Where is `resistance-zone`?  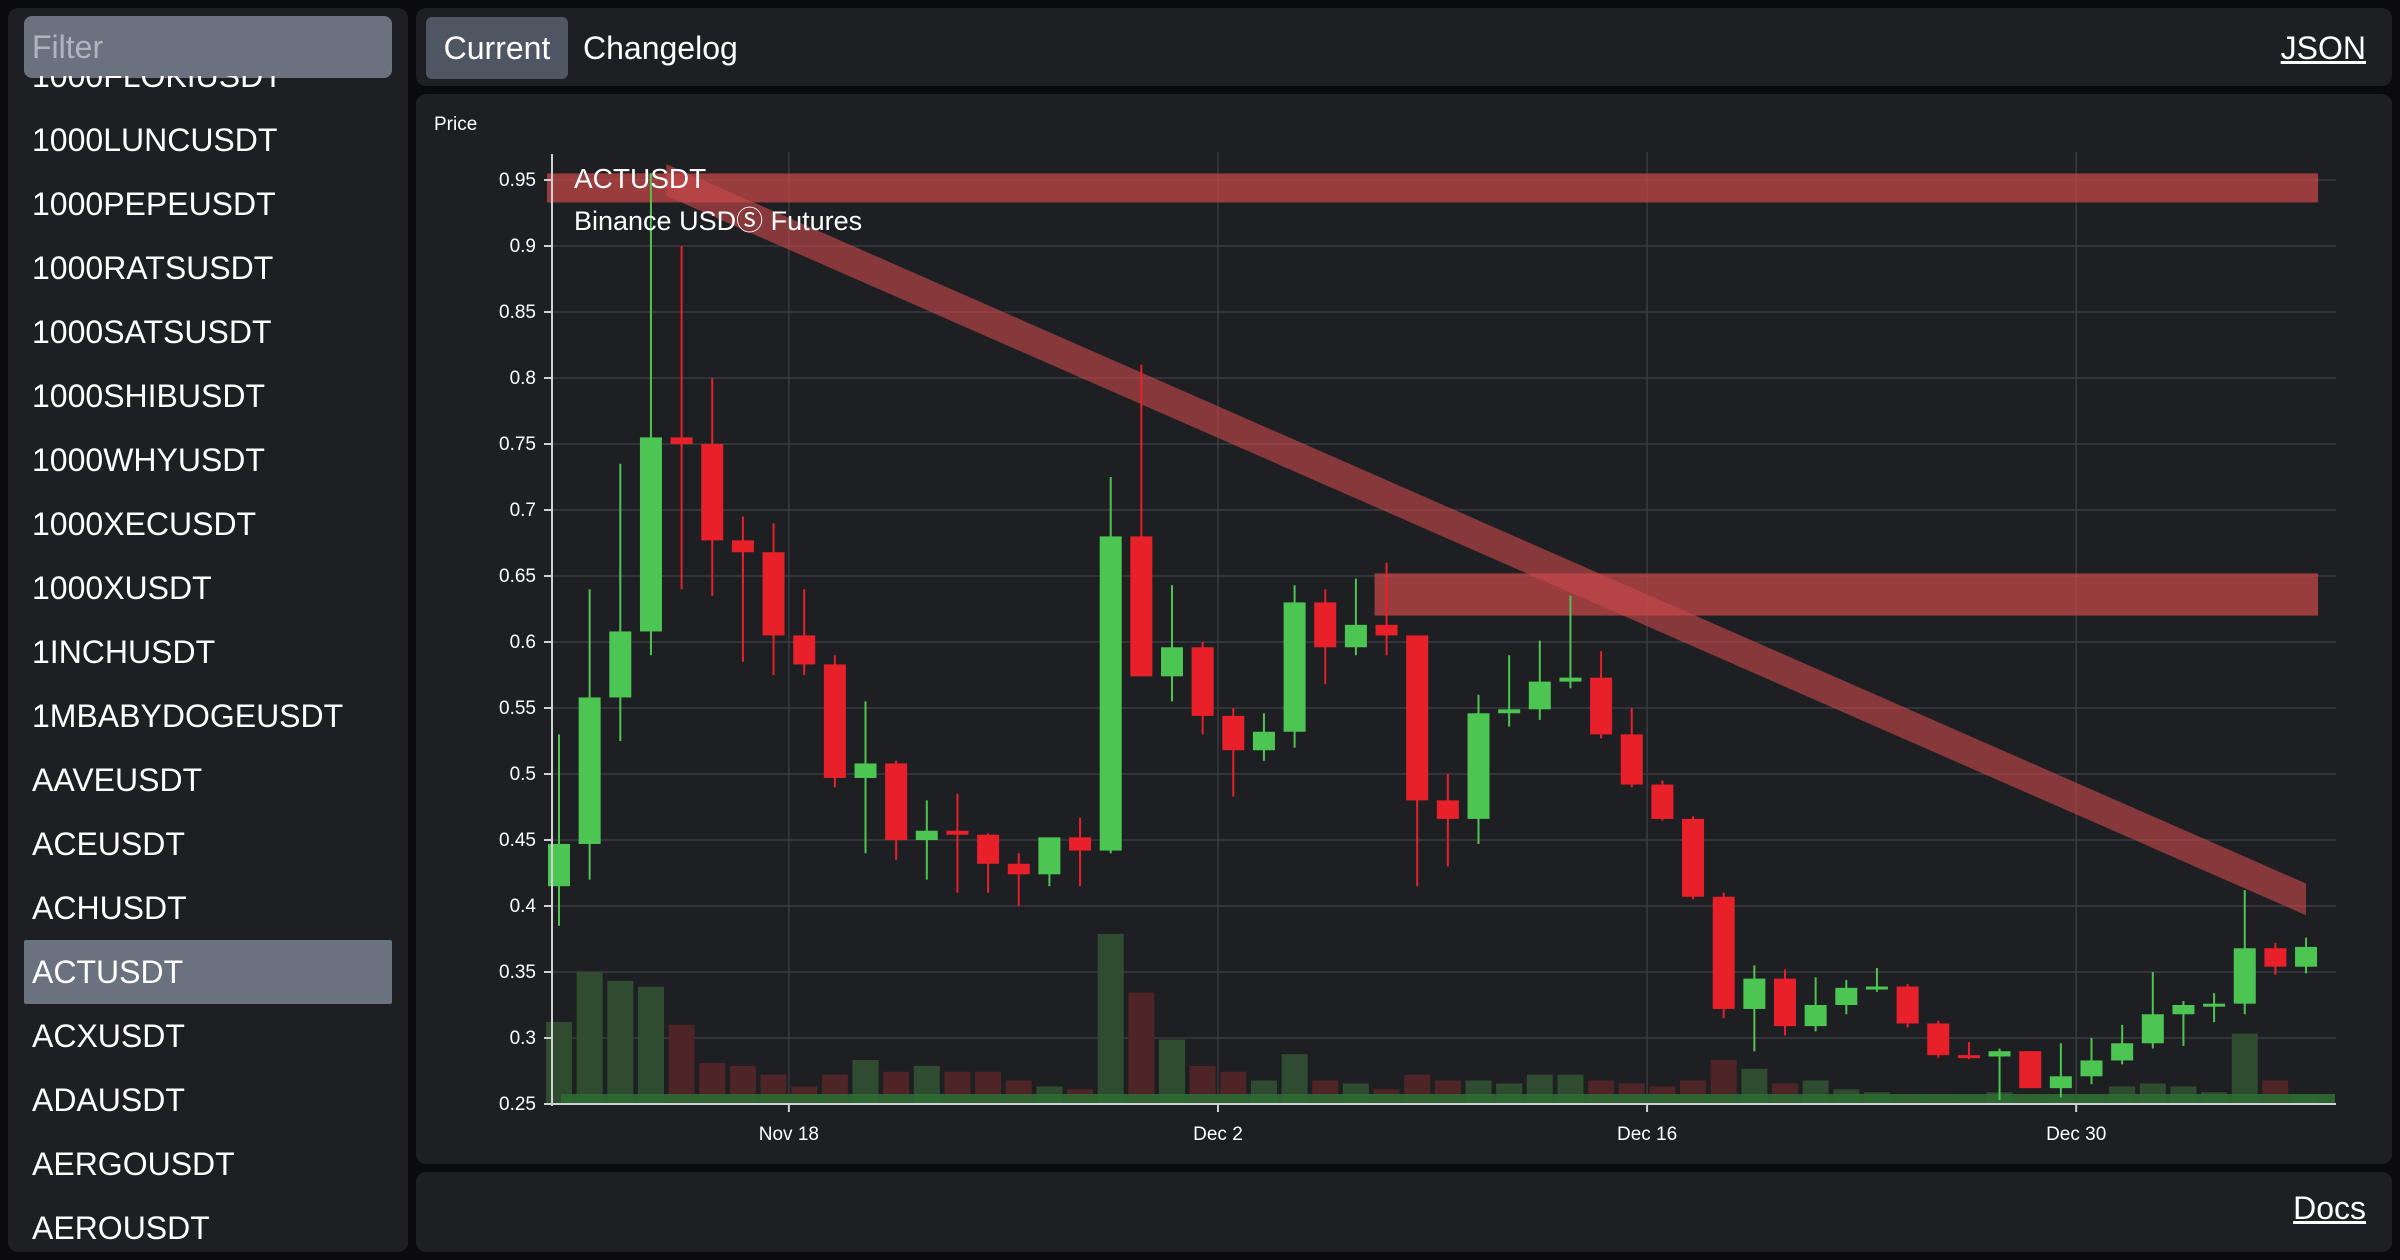 resistance-zone is located at coordinates (1433, 188).